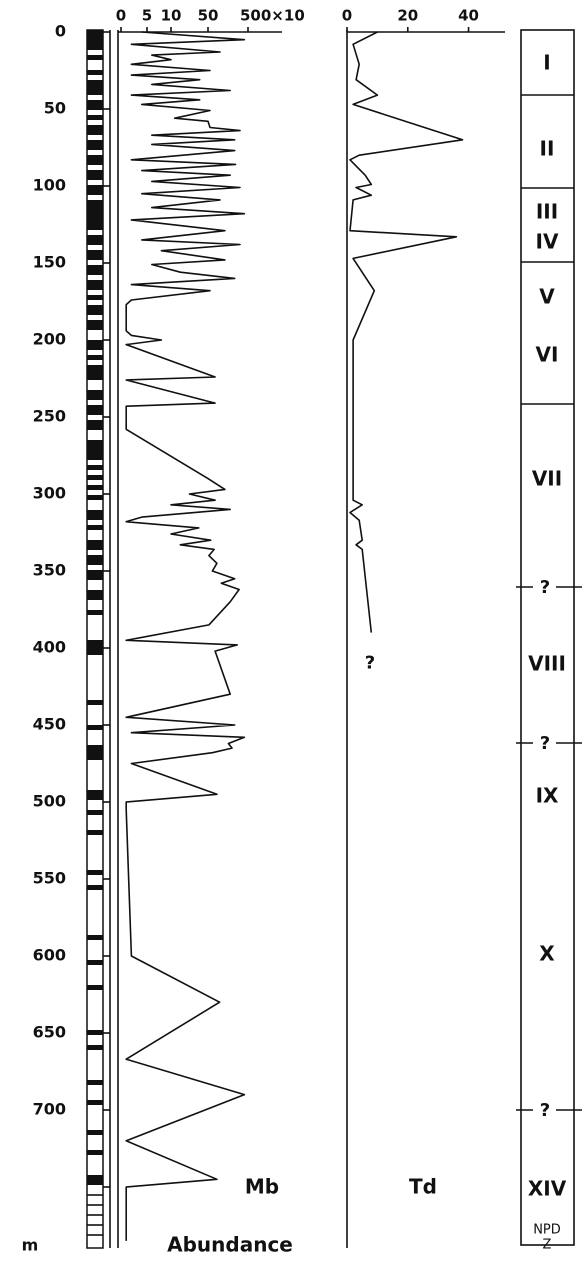 The height and width of the screenshot is (1262, 587). What do you see at coordinates (547, 1230) in the screenshot?
I see `zone-title: NPD` at bounding box center [547, 1230].